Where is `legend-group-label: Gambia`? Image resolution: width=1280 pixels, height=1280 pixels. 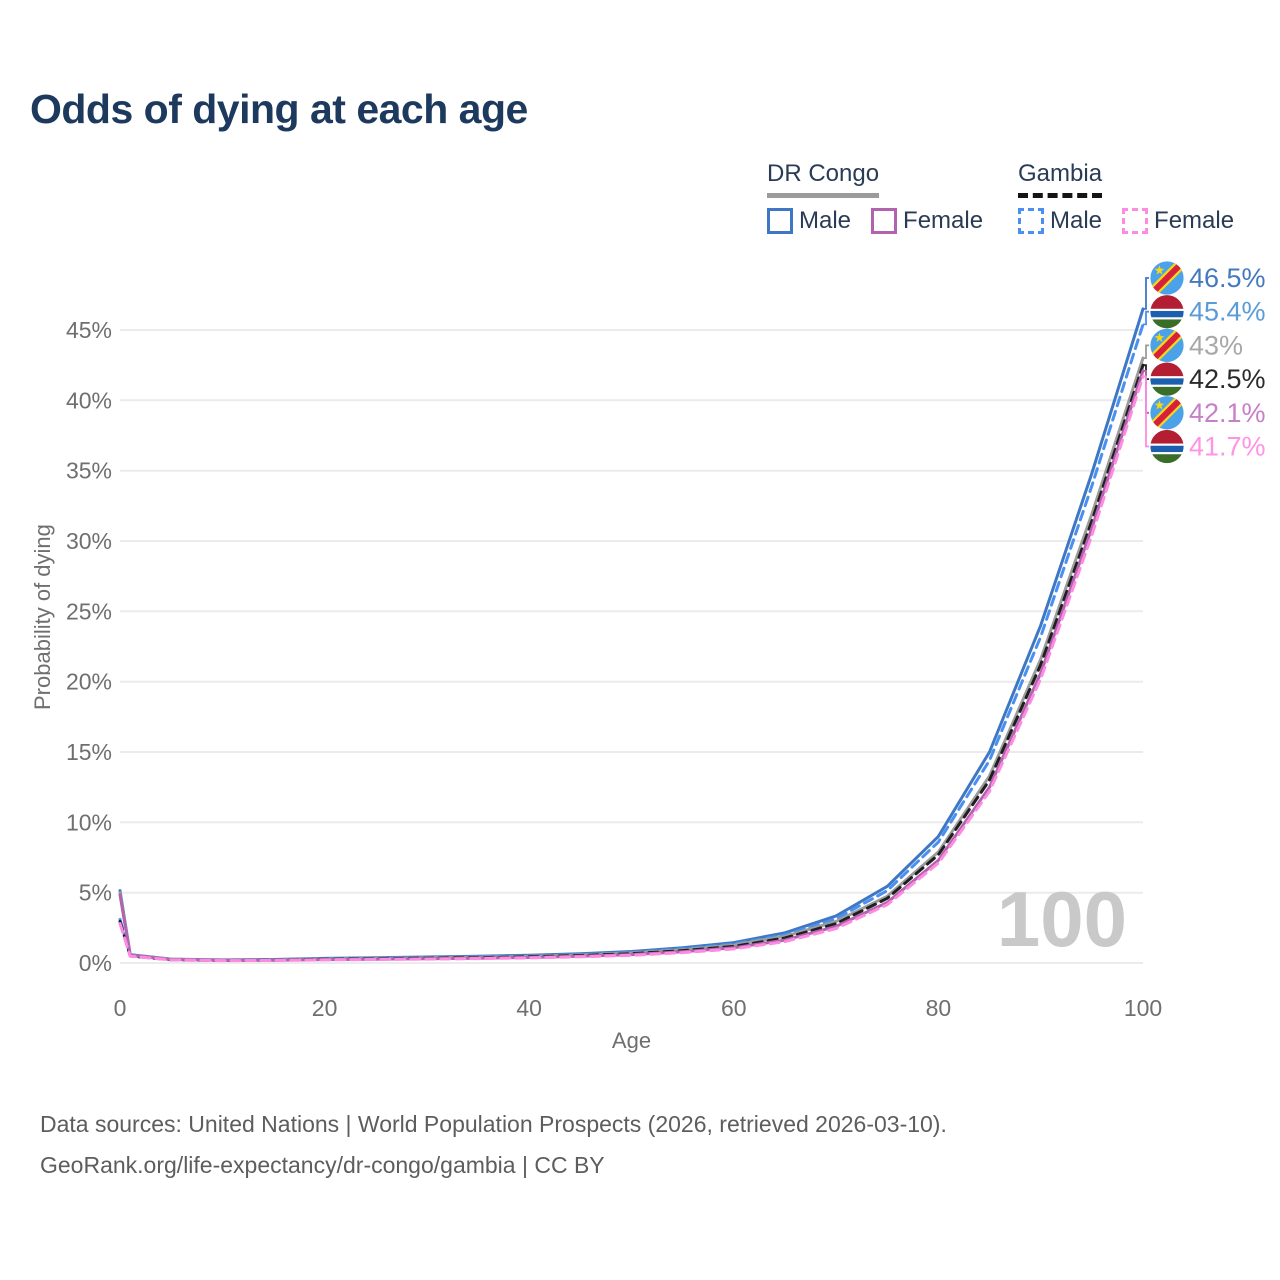 legend-group-label: Gambia is located at coordinates (1060, 179).